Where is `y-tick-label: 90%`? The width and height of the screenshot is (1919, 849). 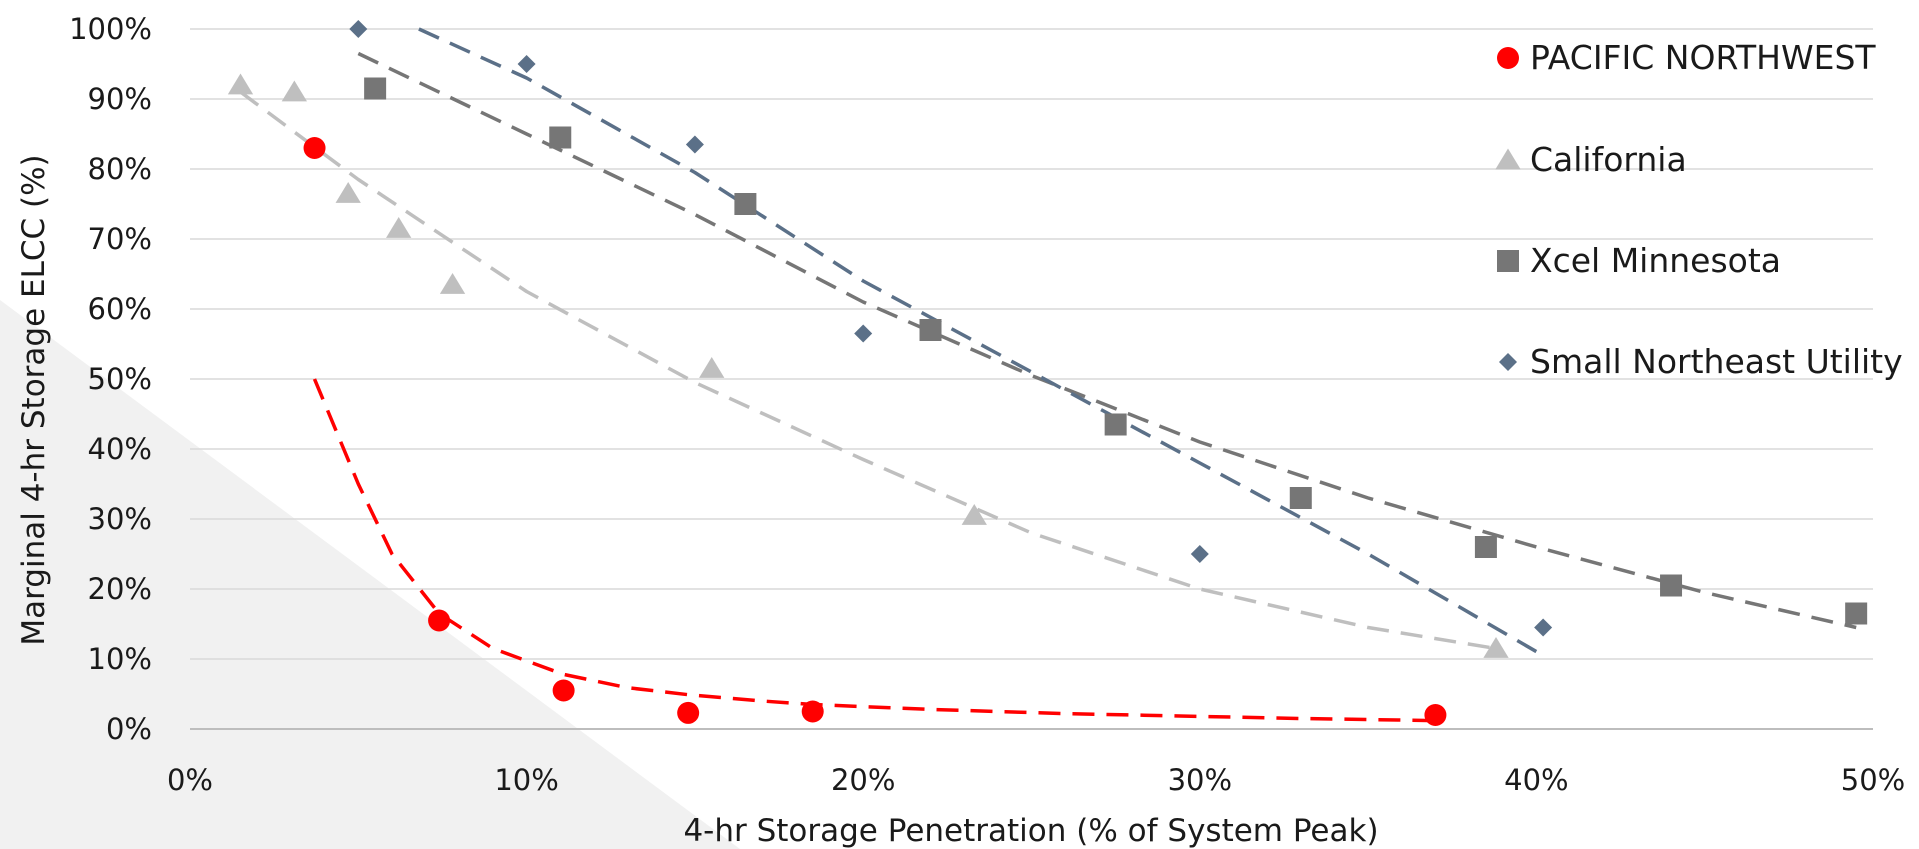 y-tick-label: 90% is located at coordinates (120, 99).